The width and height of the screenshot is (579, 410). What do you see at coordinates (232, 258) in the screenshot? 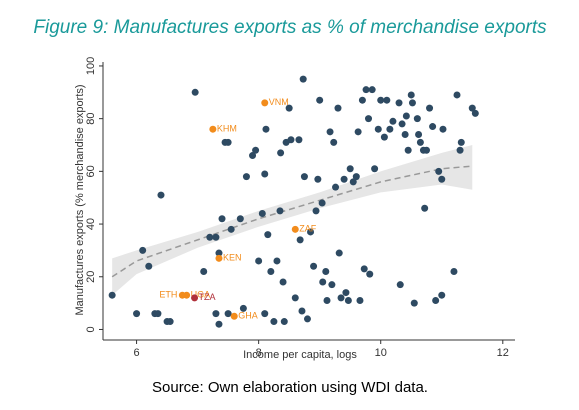
I see `point-label: KEN` at bounding box center [232, 258].